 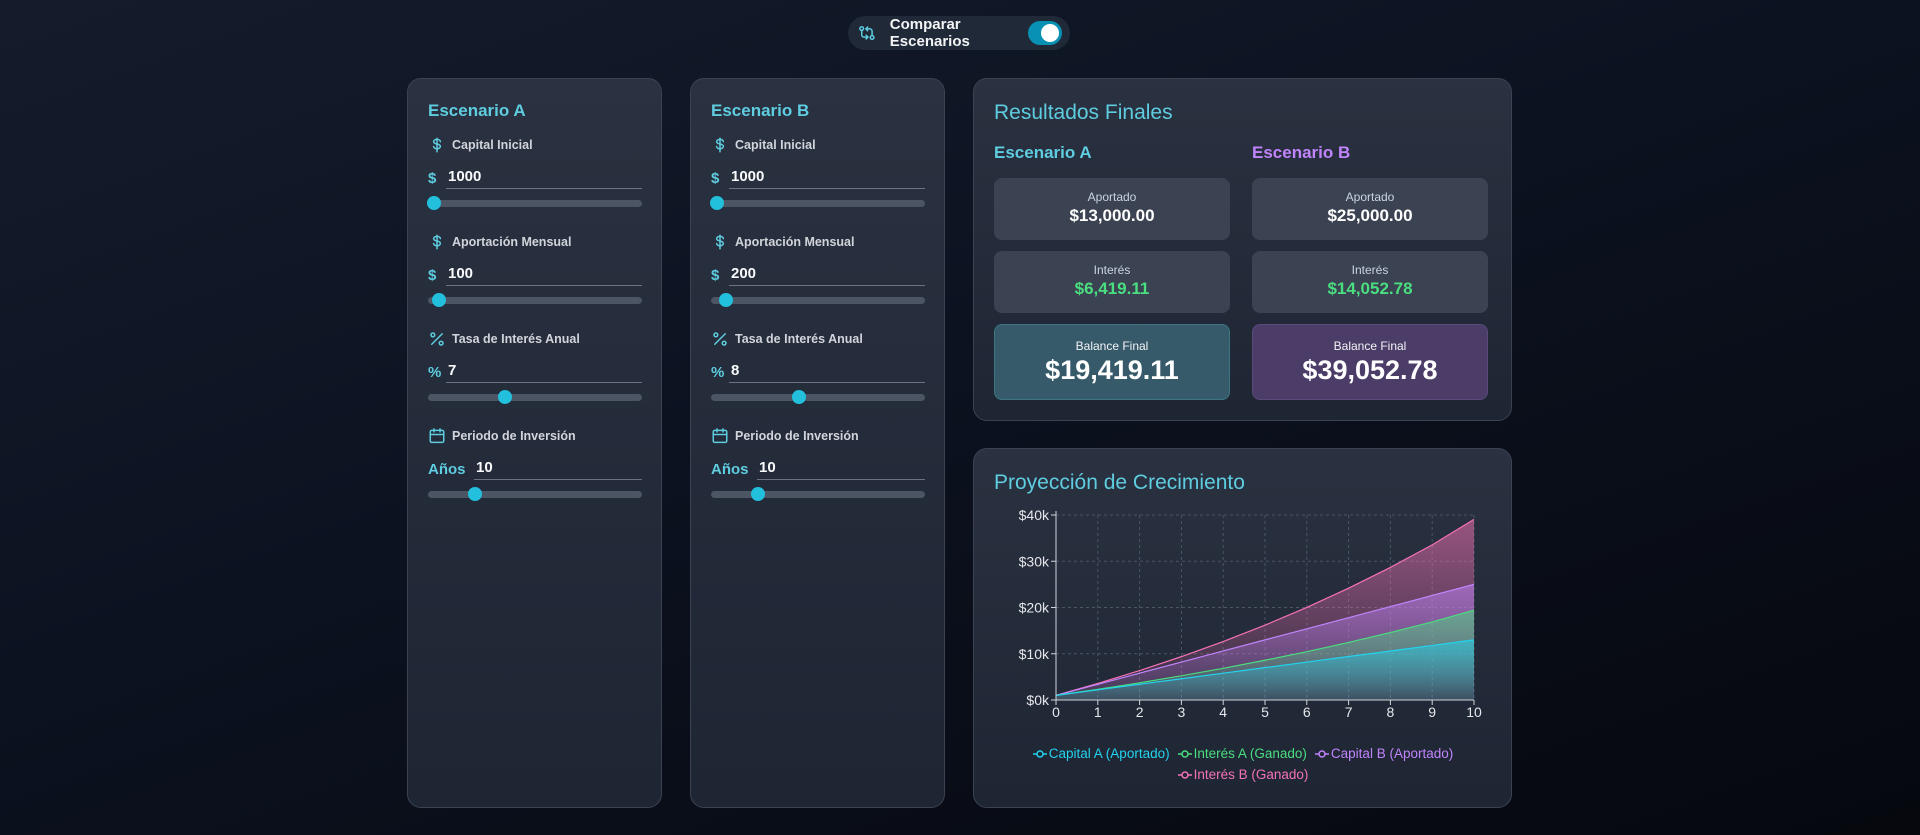 What do you see at coordinates (1112, 346) in the screenshot?
I see `balance-final-a-label: Balance Final` at bounding box center [1112, 346].